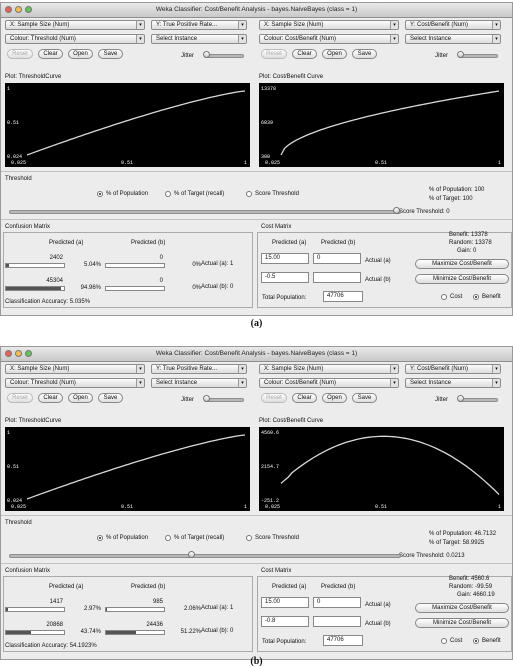 The width and height of the screenshot is (513, 667). Describe the element at coordinates (269, 89) in the screenshot. I see `y-tick-label: 13378` at that location.